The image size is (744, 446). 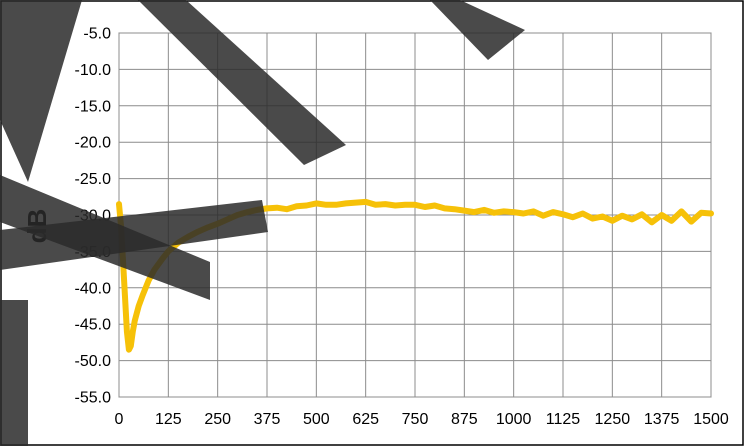 What do you see at coordinates (97, 34) in the screenshot?
I see `y-tick-label: -5.0` at bounding box center [97, 34].